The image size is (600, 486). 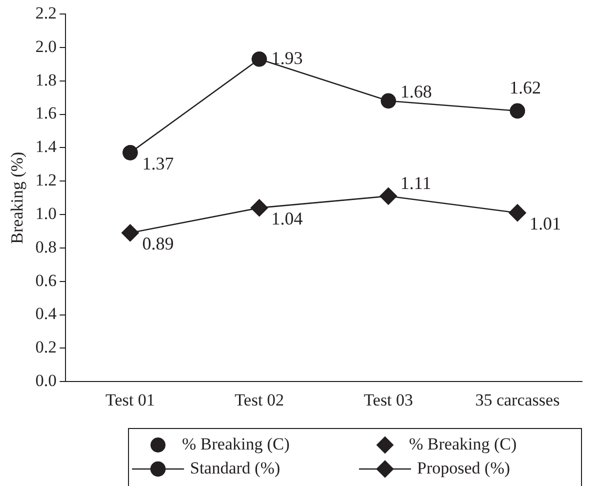 What do you see at coordinates (46, 180) in the screenshot?
I see `y-tick-label: 1.2` at bounding box center [46, 180].